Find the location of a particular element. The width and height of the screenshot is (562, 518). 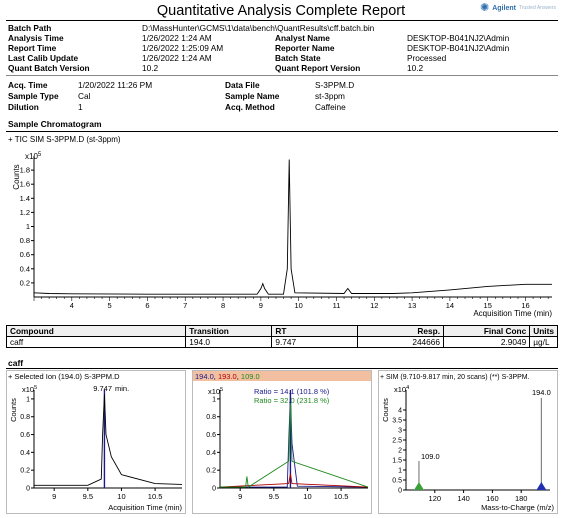

panel3-y-tick-label: 1 is located at coordinates (400, 471).